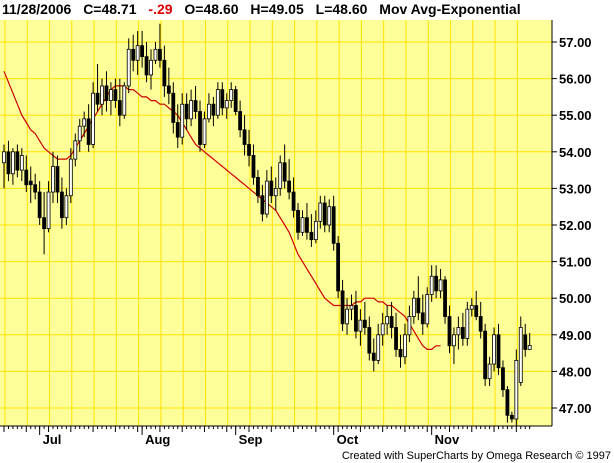  Describe the element at coordinates (110, 9) in the screenshot. I see `header-close: C=48.71` at that location.